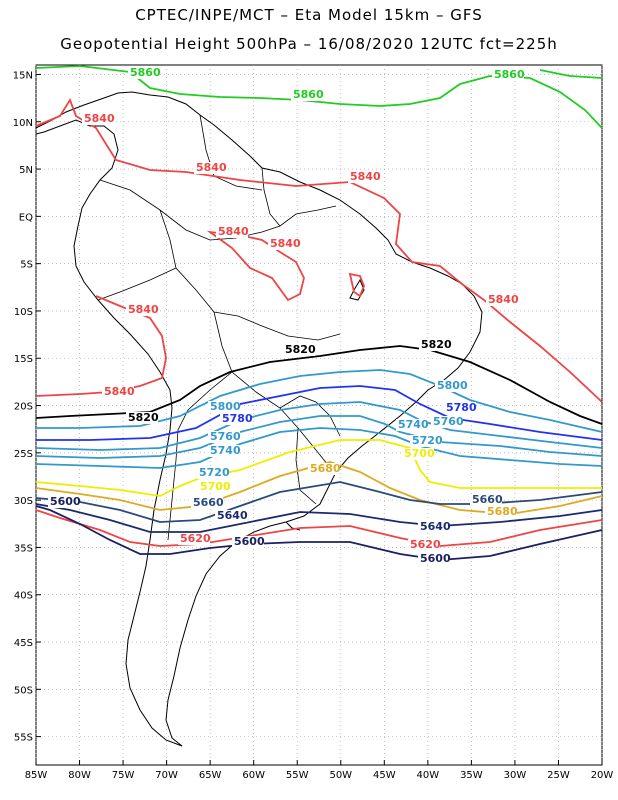 The image size is (618, 800). I want to click on lon-tick-label: 70W, so click(166, 775).